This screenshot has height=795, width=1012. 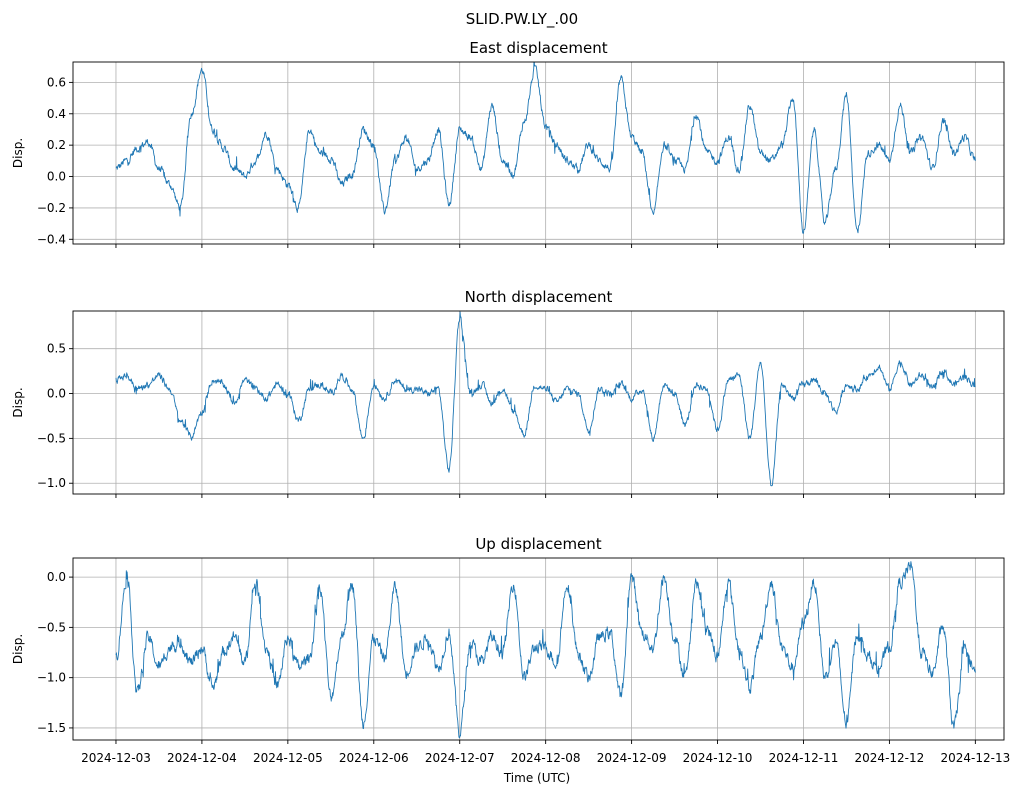 What do you see at coordinates (538, 544) in the screenshot?
I see `subplot-title: Up displacement` at bounding box center [538, 544].